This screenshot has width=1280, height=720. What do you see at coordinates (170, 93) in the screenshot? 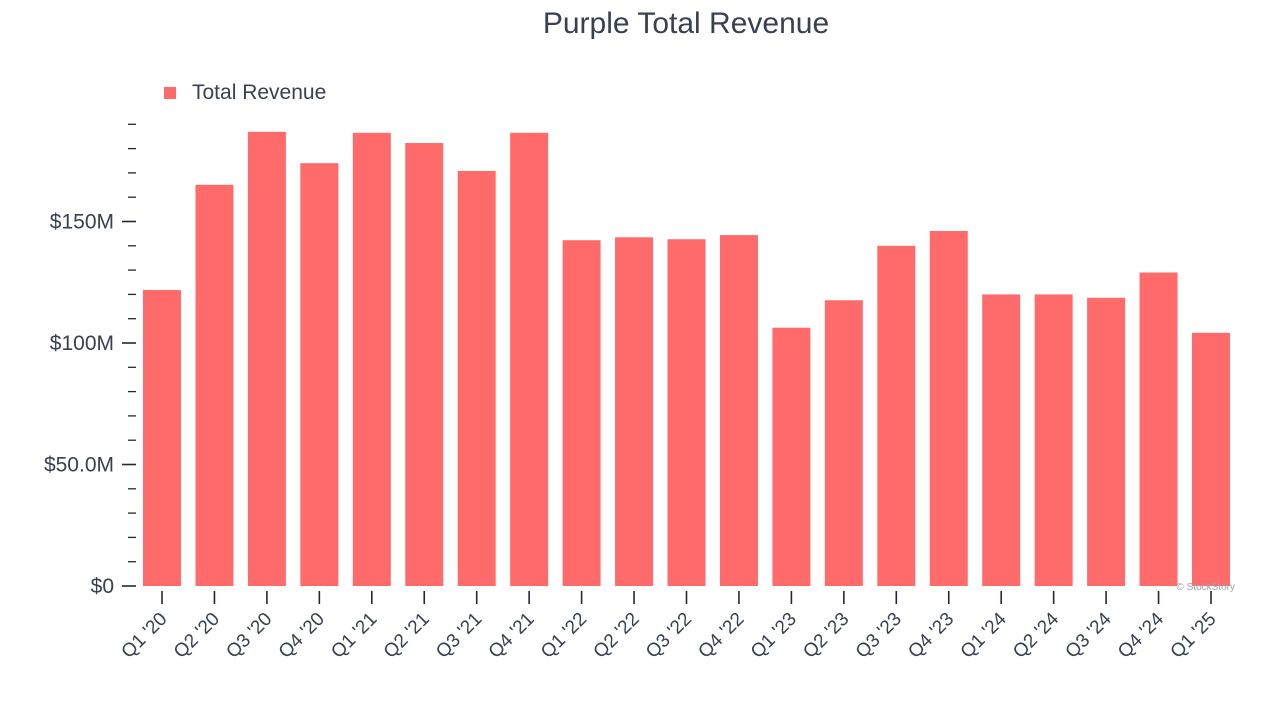
I see `legend-swatch` at bounding box center [170, 93].